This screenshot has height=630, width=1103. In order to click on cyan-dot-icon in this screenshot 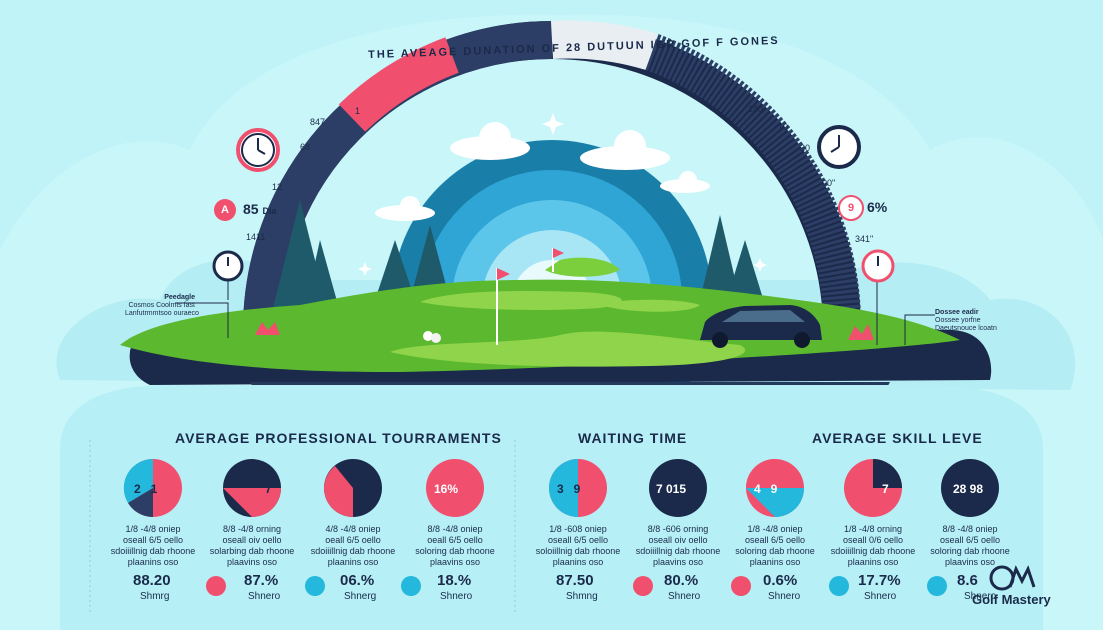, I will do `click(839, 586)`.